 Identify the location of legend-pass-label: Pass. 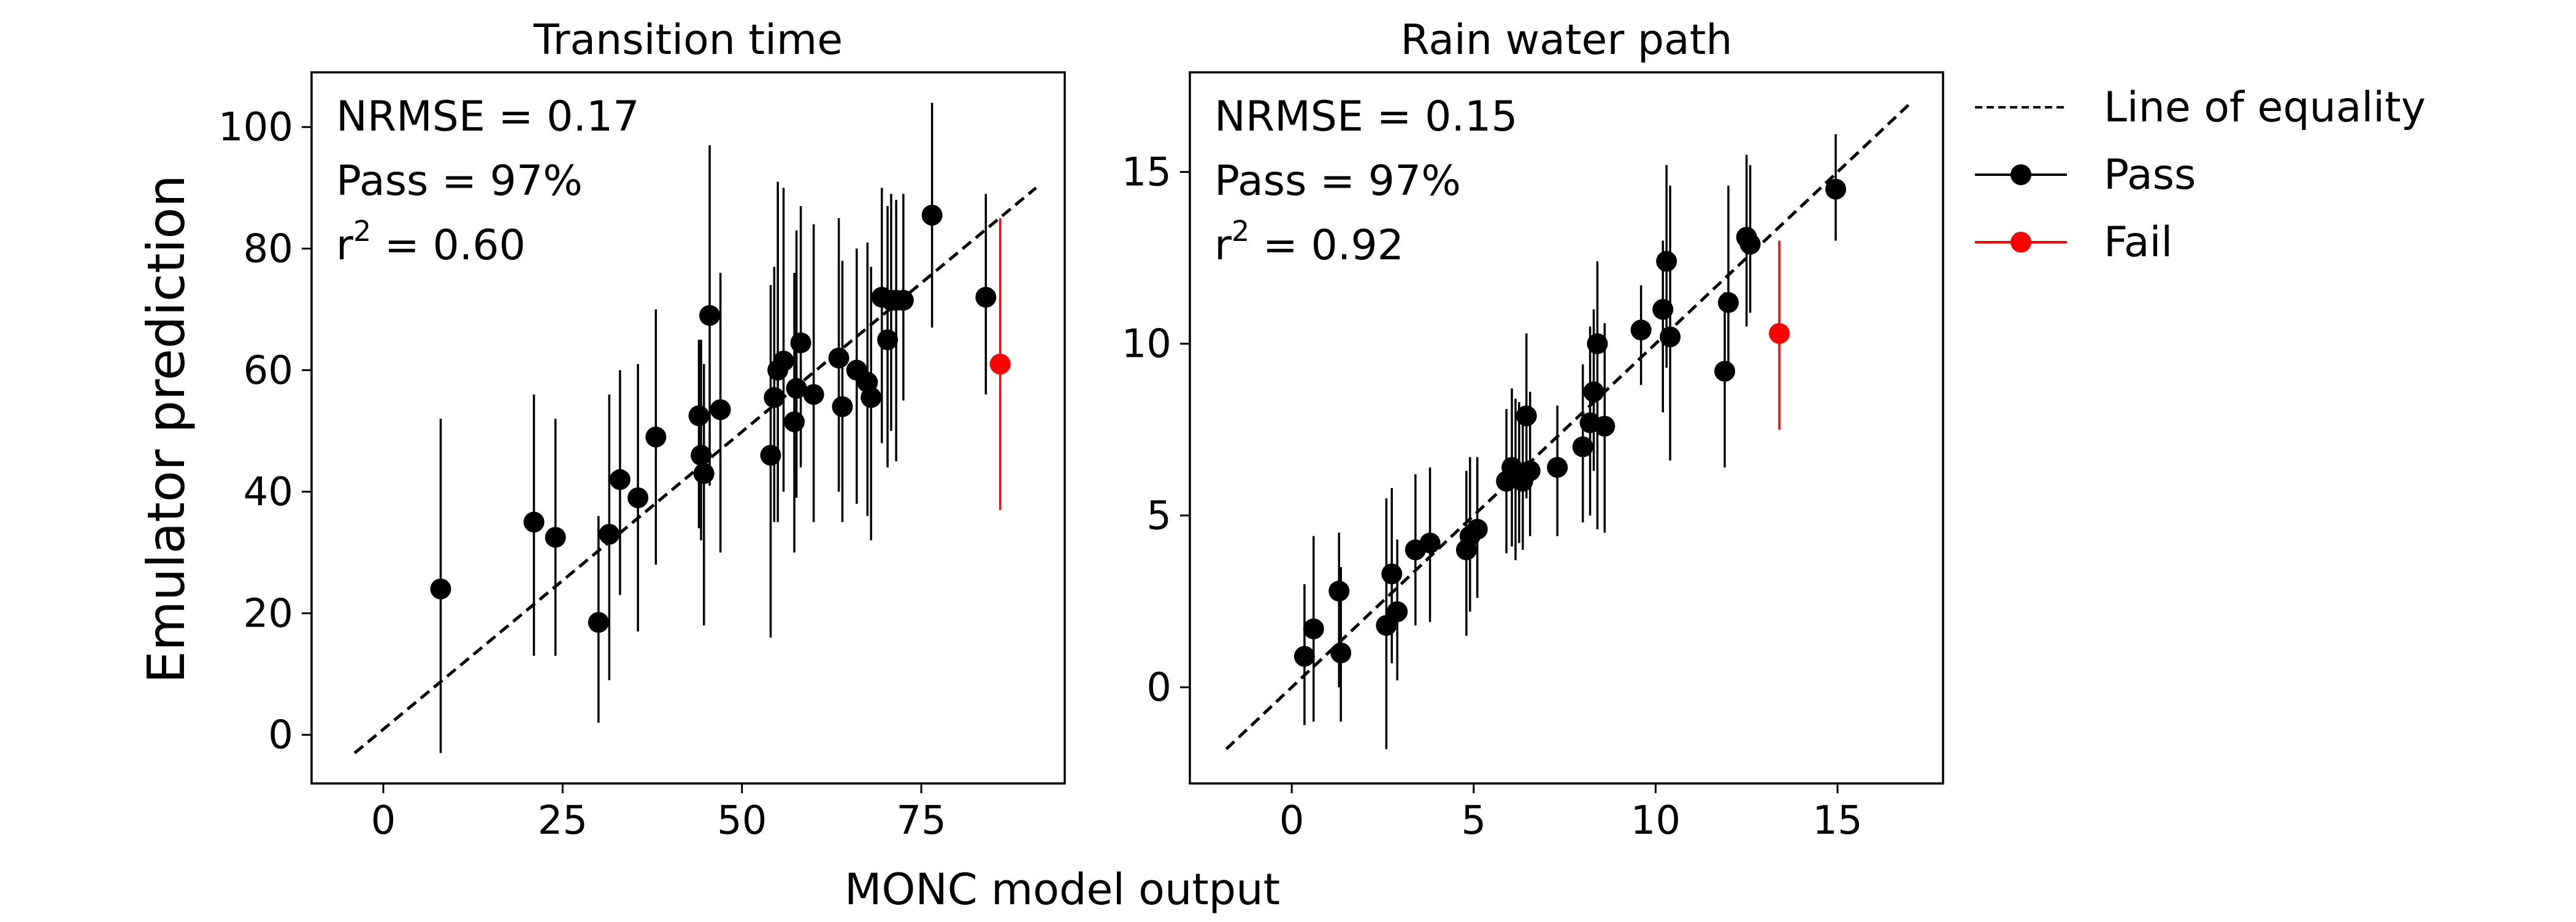
(2150, 175).